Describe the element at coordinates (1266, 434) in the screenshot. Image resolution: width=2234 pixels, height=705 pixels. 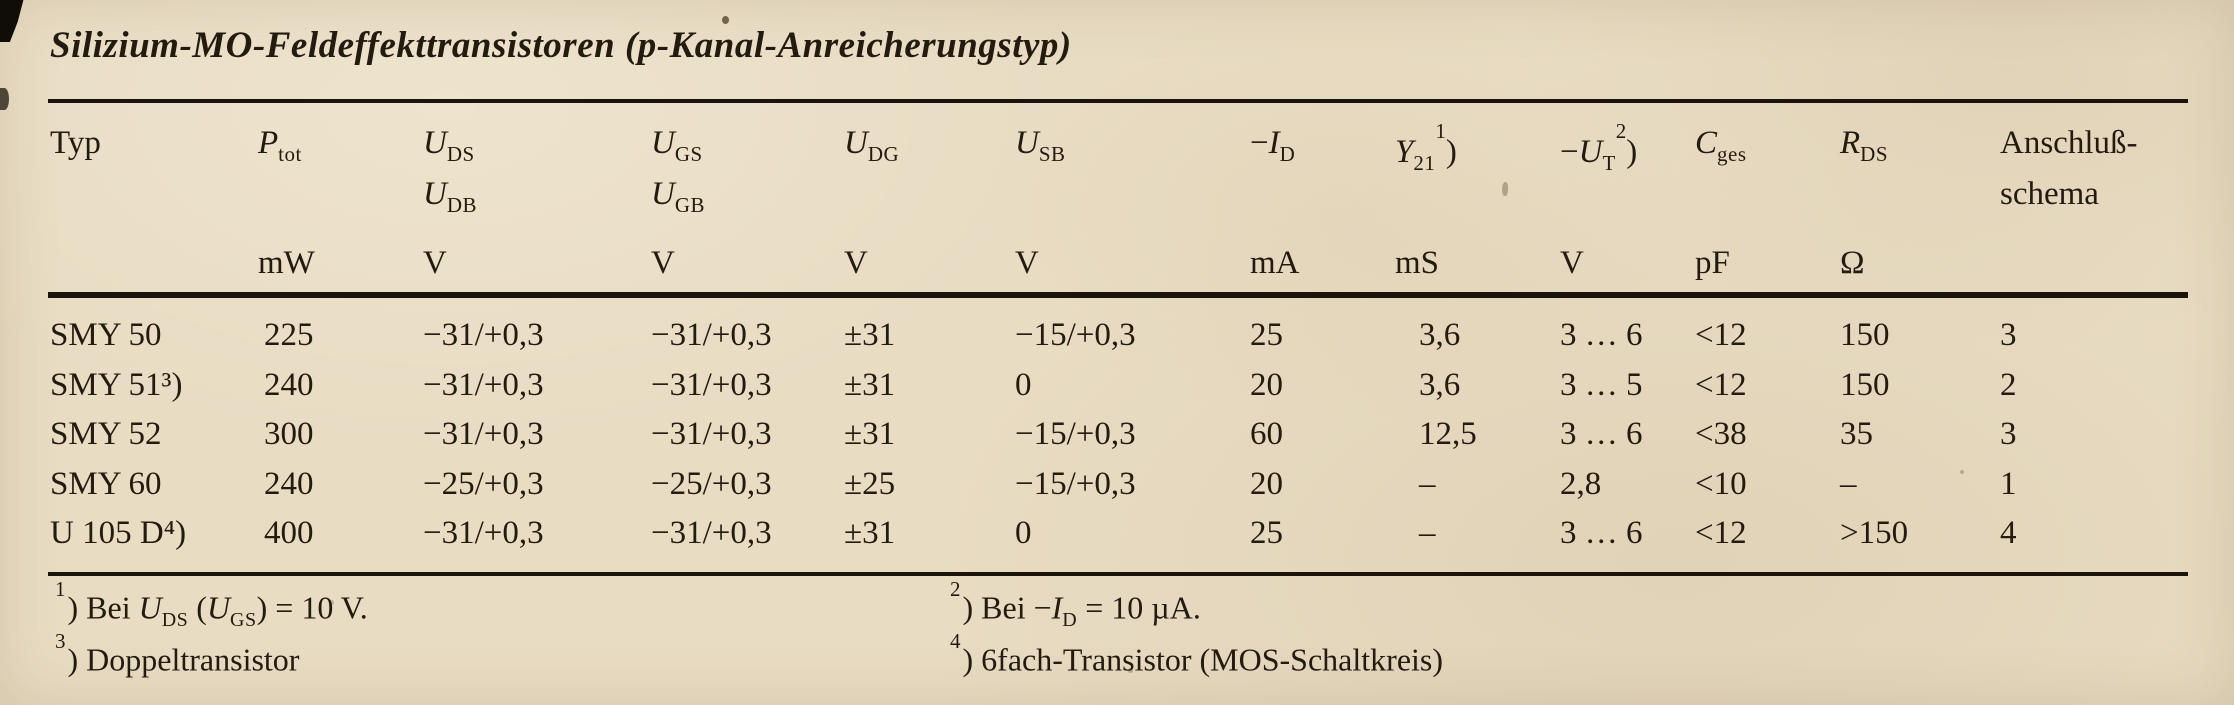
I see `table-cell: 60` at that location.